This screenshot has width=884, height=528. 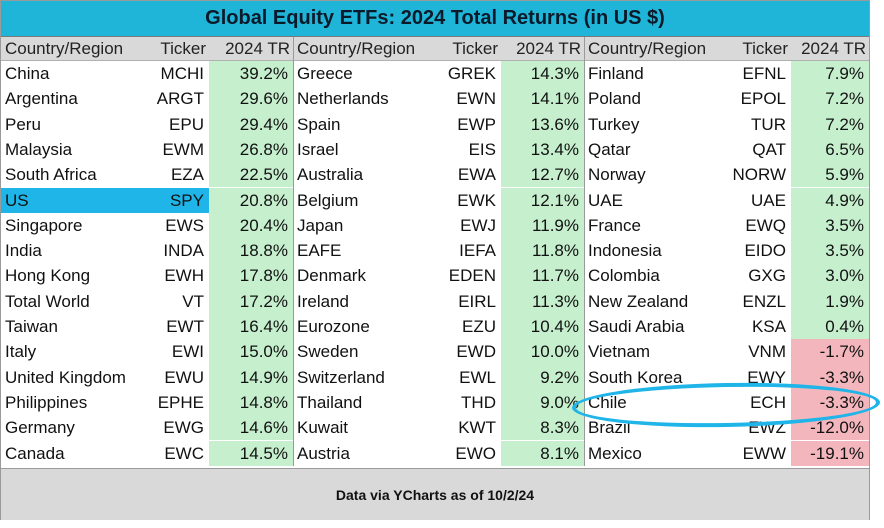 What do you see at coordinates (319, 124) in the screenshot?
I see `country-cell: Spain` at bounding box center [319, 124].